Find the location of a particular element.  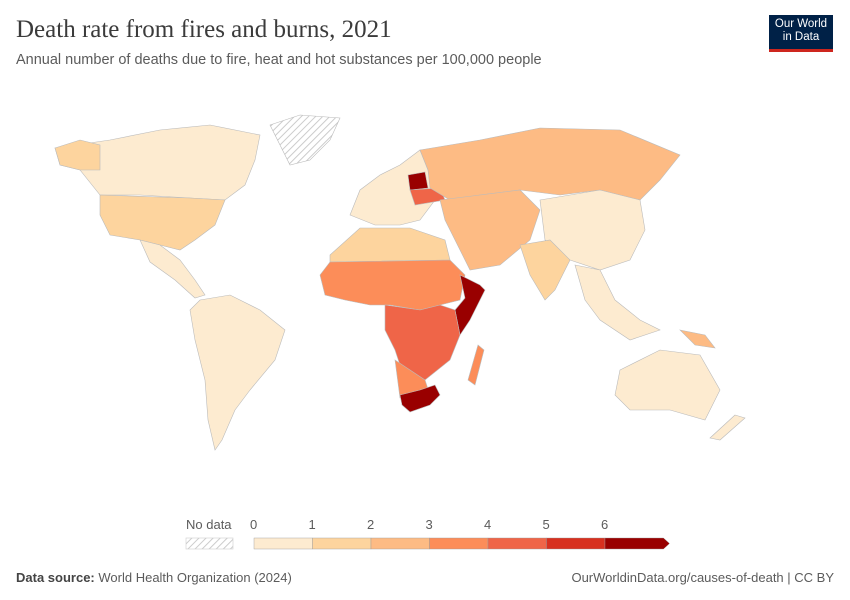

region-southeast-asia is located at coordinates (617, 302).